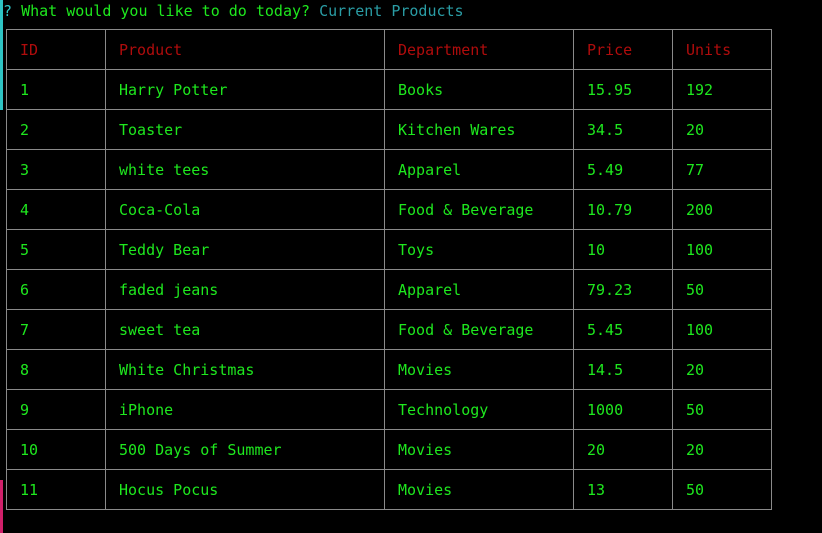 The width and height of the screenshot is (822, 533). What do you see at coordinates (391, 11) in the screenshot?
I see `prompt-selected-answer: Current Products` at bounding box center [391, 11].